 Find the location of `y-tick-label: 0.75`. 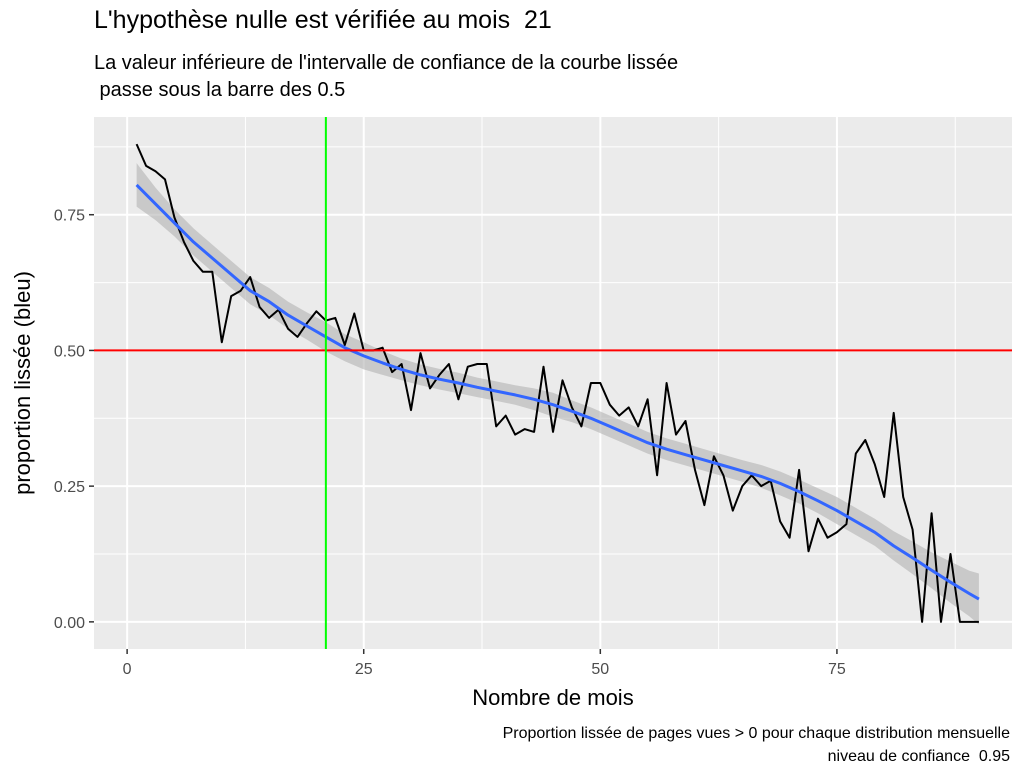

y-tick-label: 0.75 is located at coordinates (69, 216).